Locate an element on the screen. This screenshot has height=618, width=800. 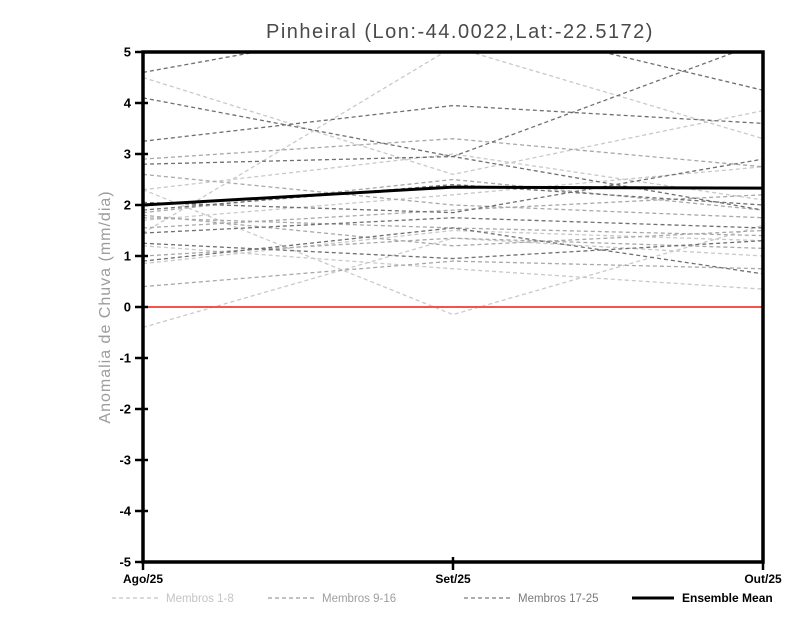
legend-item: Ensemble Mean is located at coordinates (702, 598).